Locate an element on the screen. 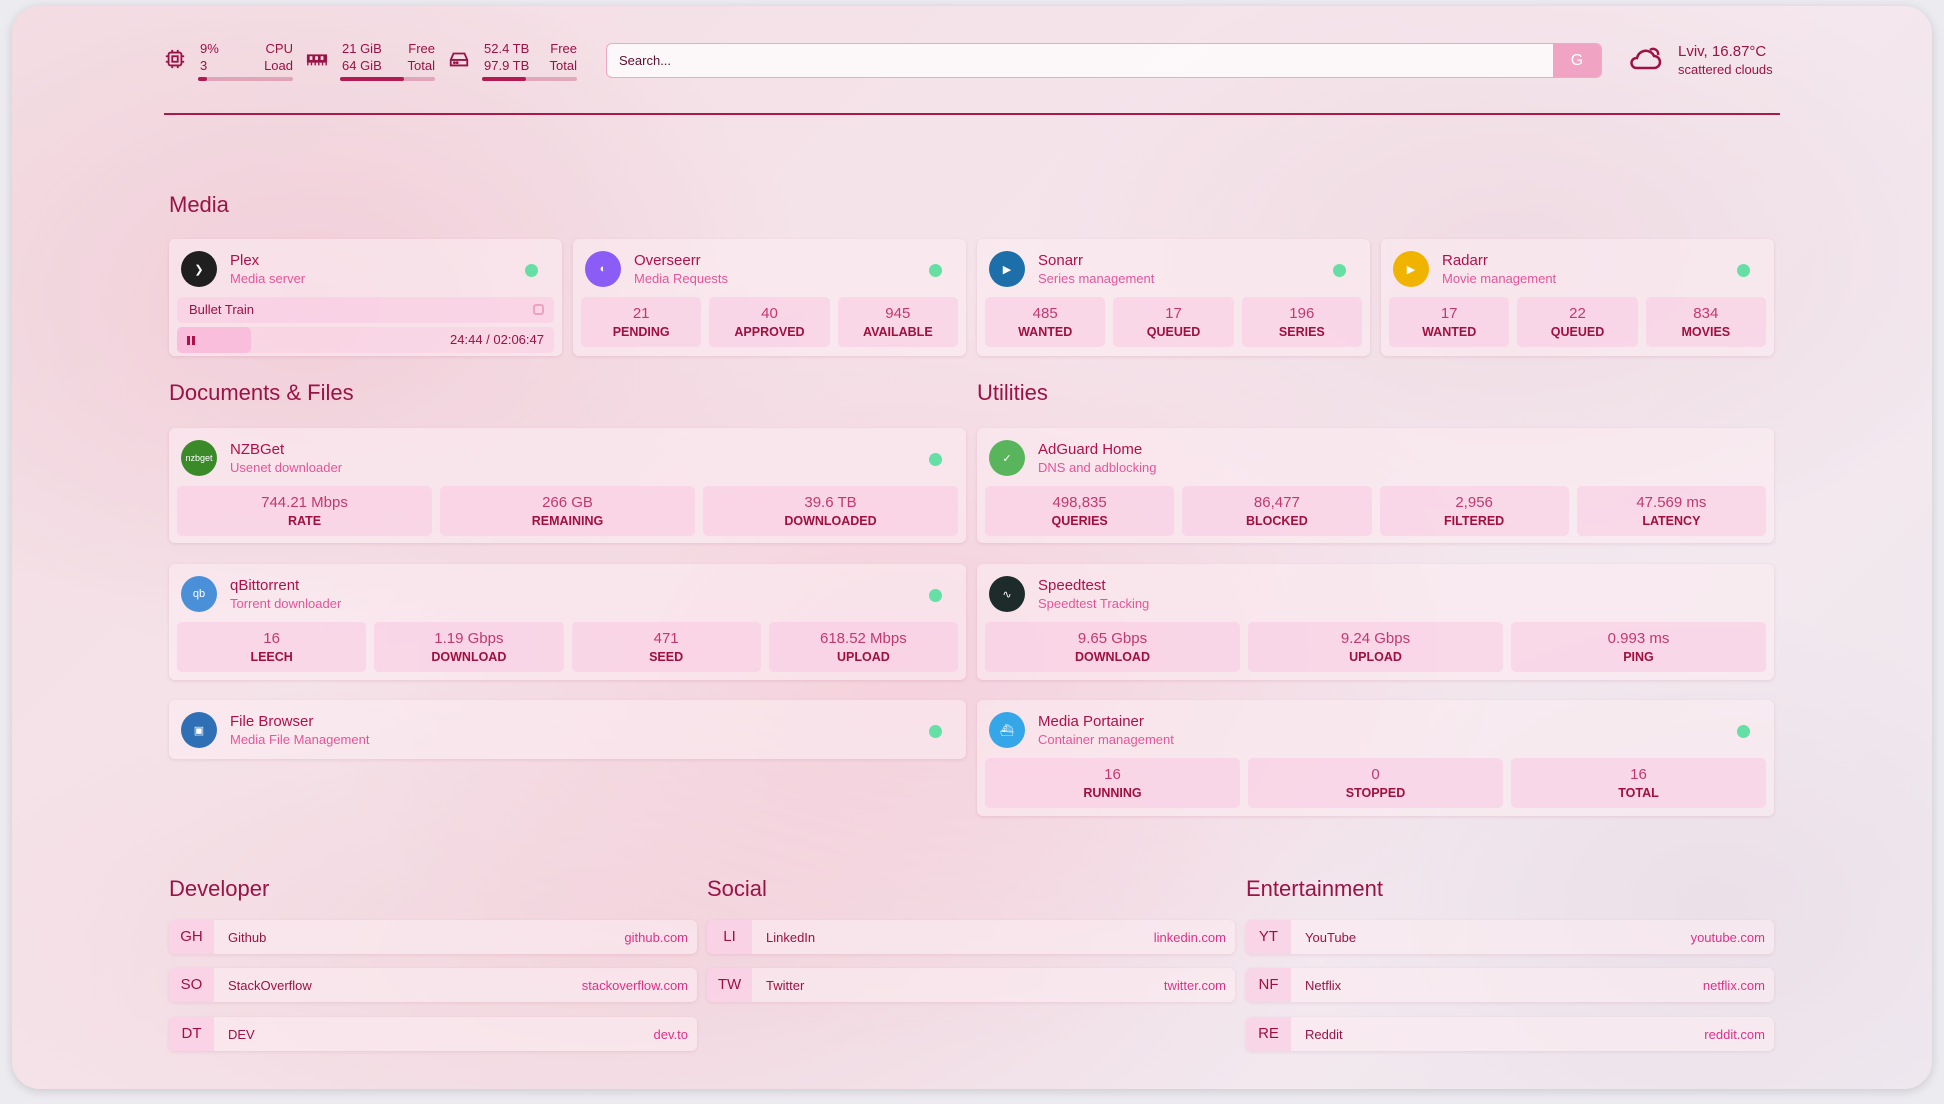 The width and height of the screenshot is (1944, 1104). stat-block: 945 AVAILABLE is located at coordinates (897, 322).